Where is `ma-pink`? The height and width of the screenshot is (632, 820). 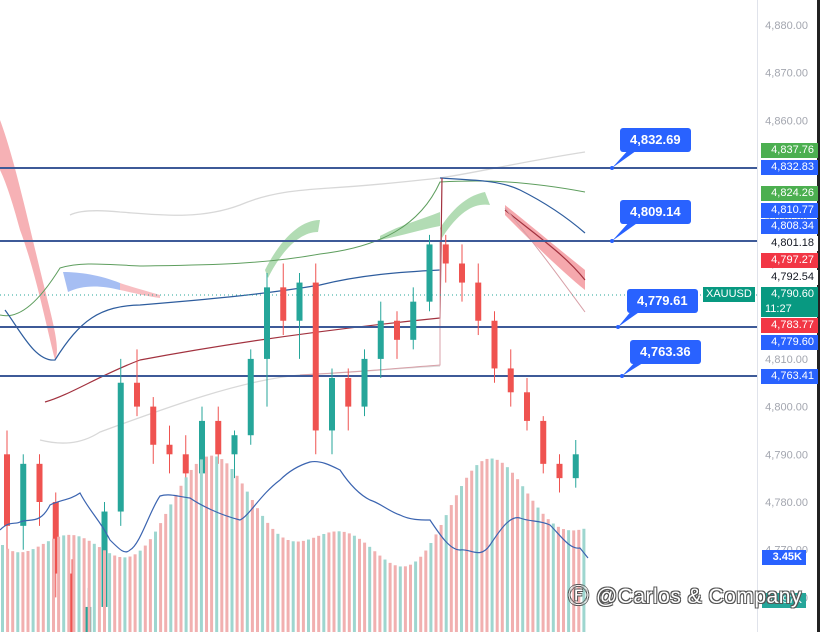
ma-pink is located at coordinates (442, 291).